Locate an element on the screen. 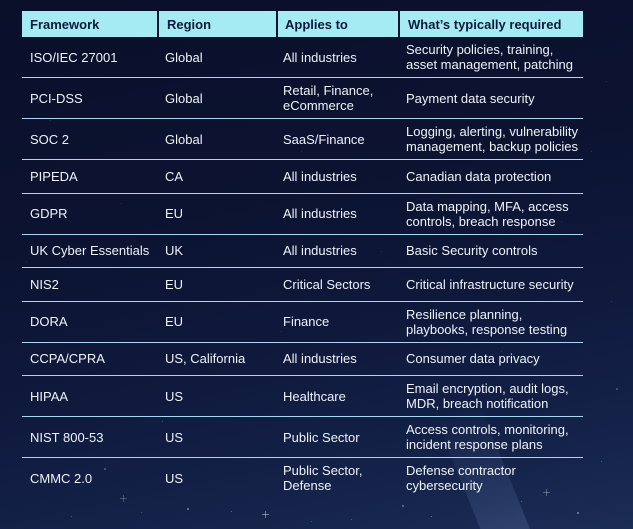 This screenshot has width=633, height=529. applies-to-cell: Retail, Finance, eCommerce is located at coordinates (328, 98).